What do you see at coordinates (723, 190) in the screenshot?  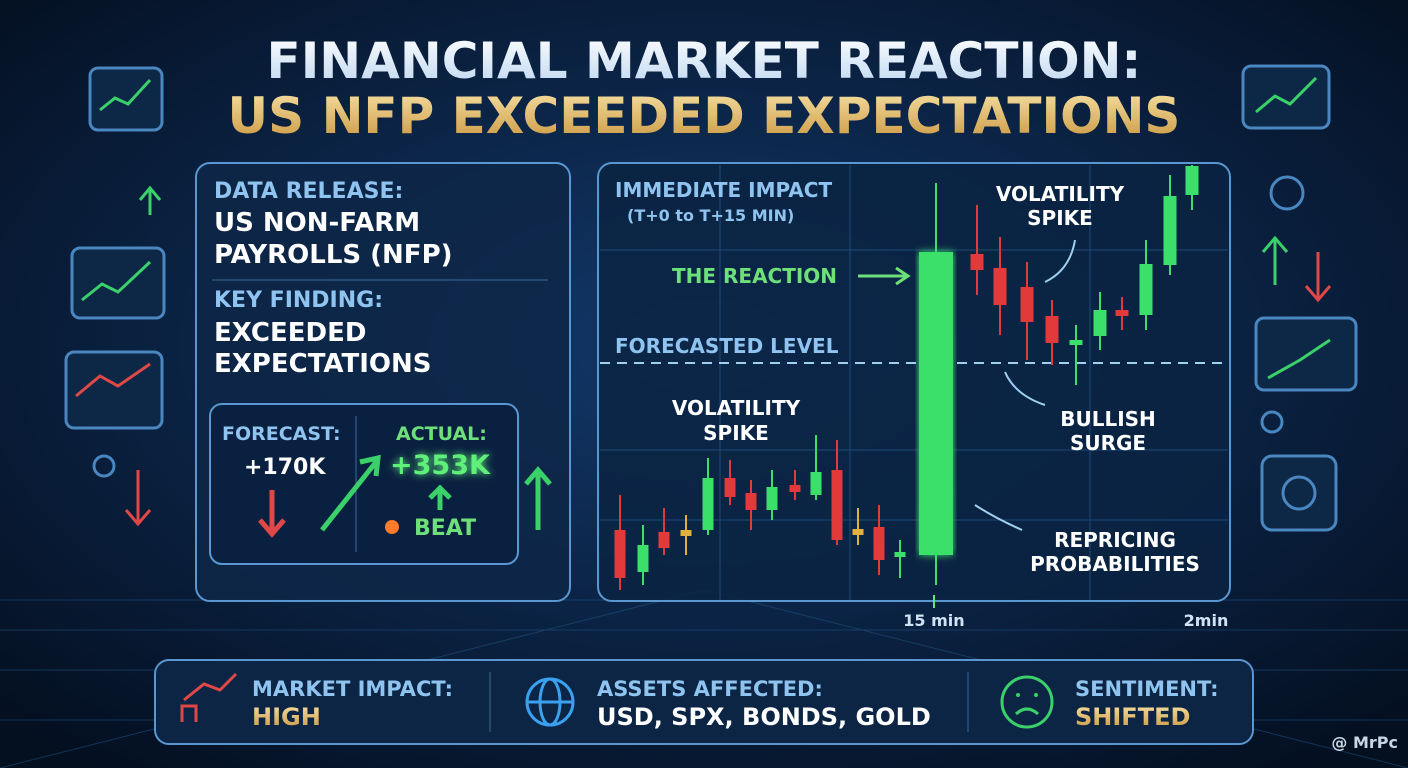 I see `panel-title: IMMEDIATE IMPACT` at bounding box center [723, 190].